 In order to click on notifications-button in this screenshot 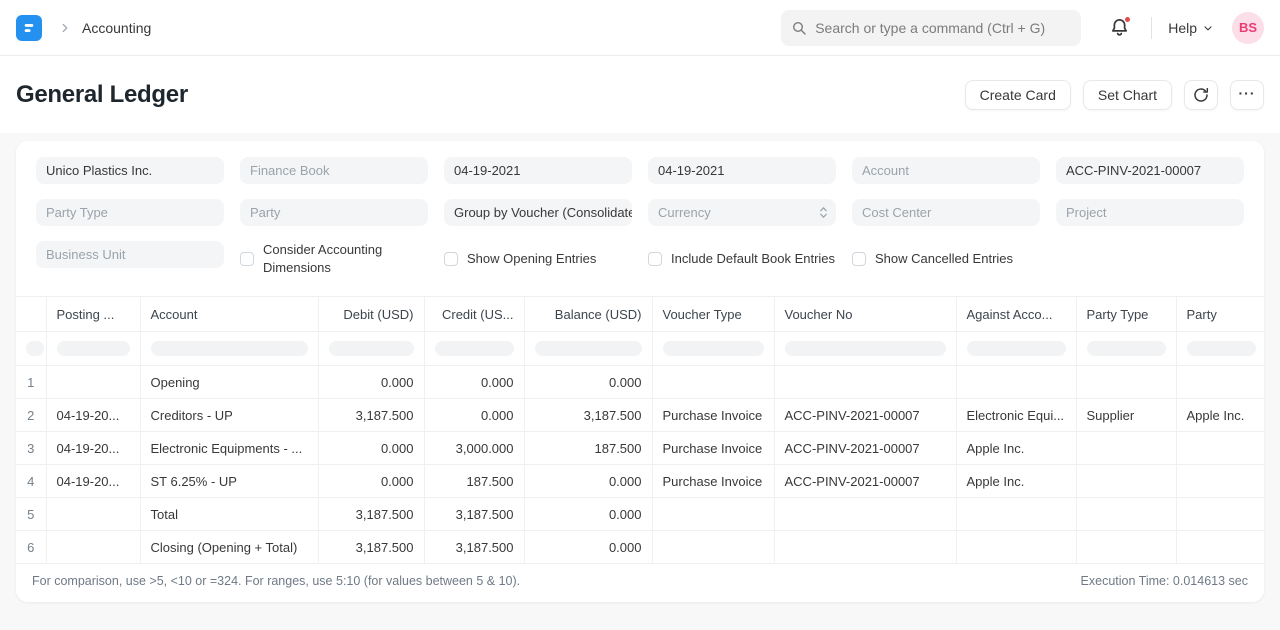, I will do `click(1120, 27)`.